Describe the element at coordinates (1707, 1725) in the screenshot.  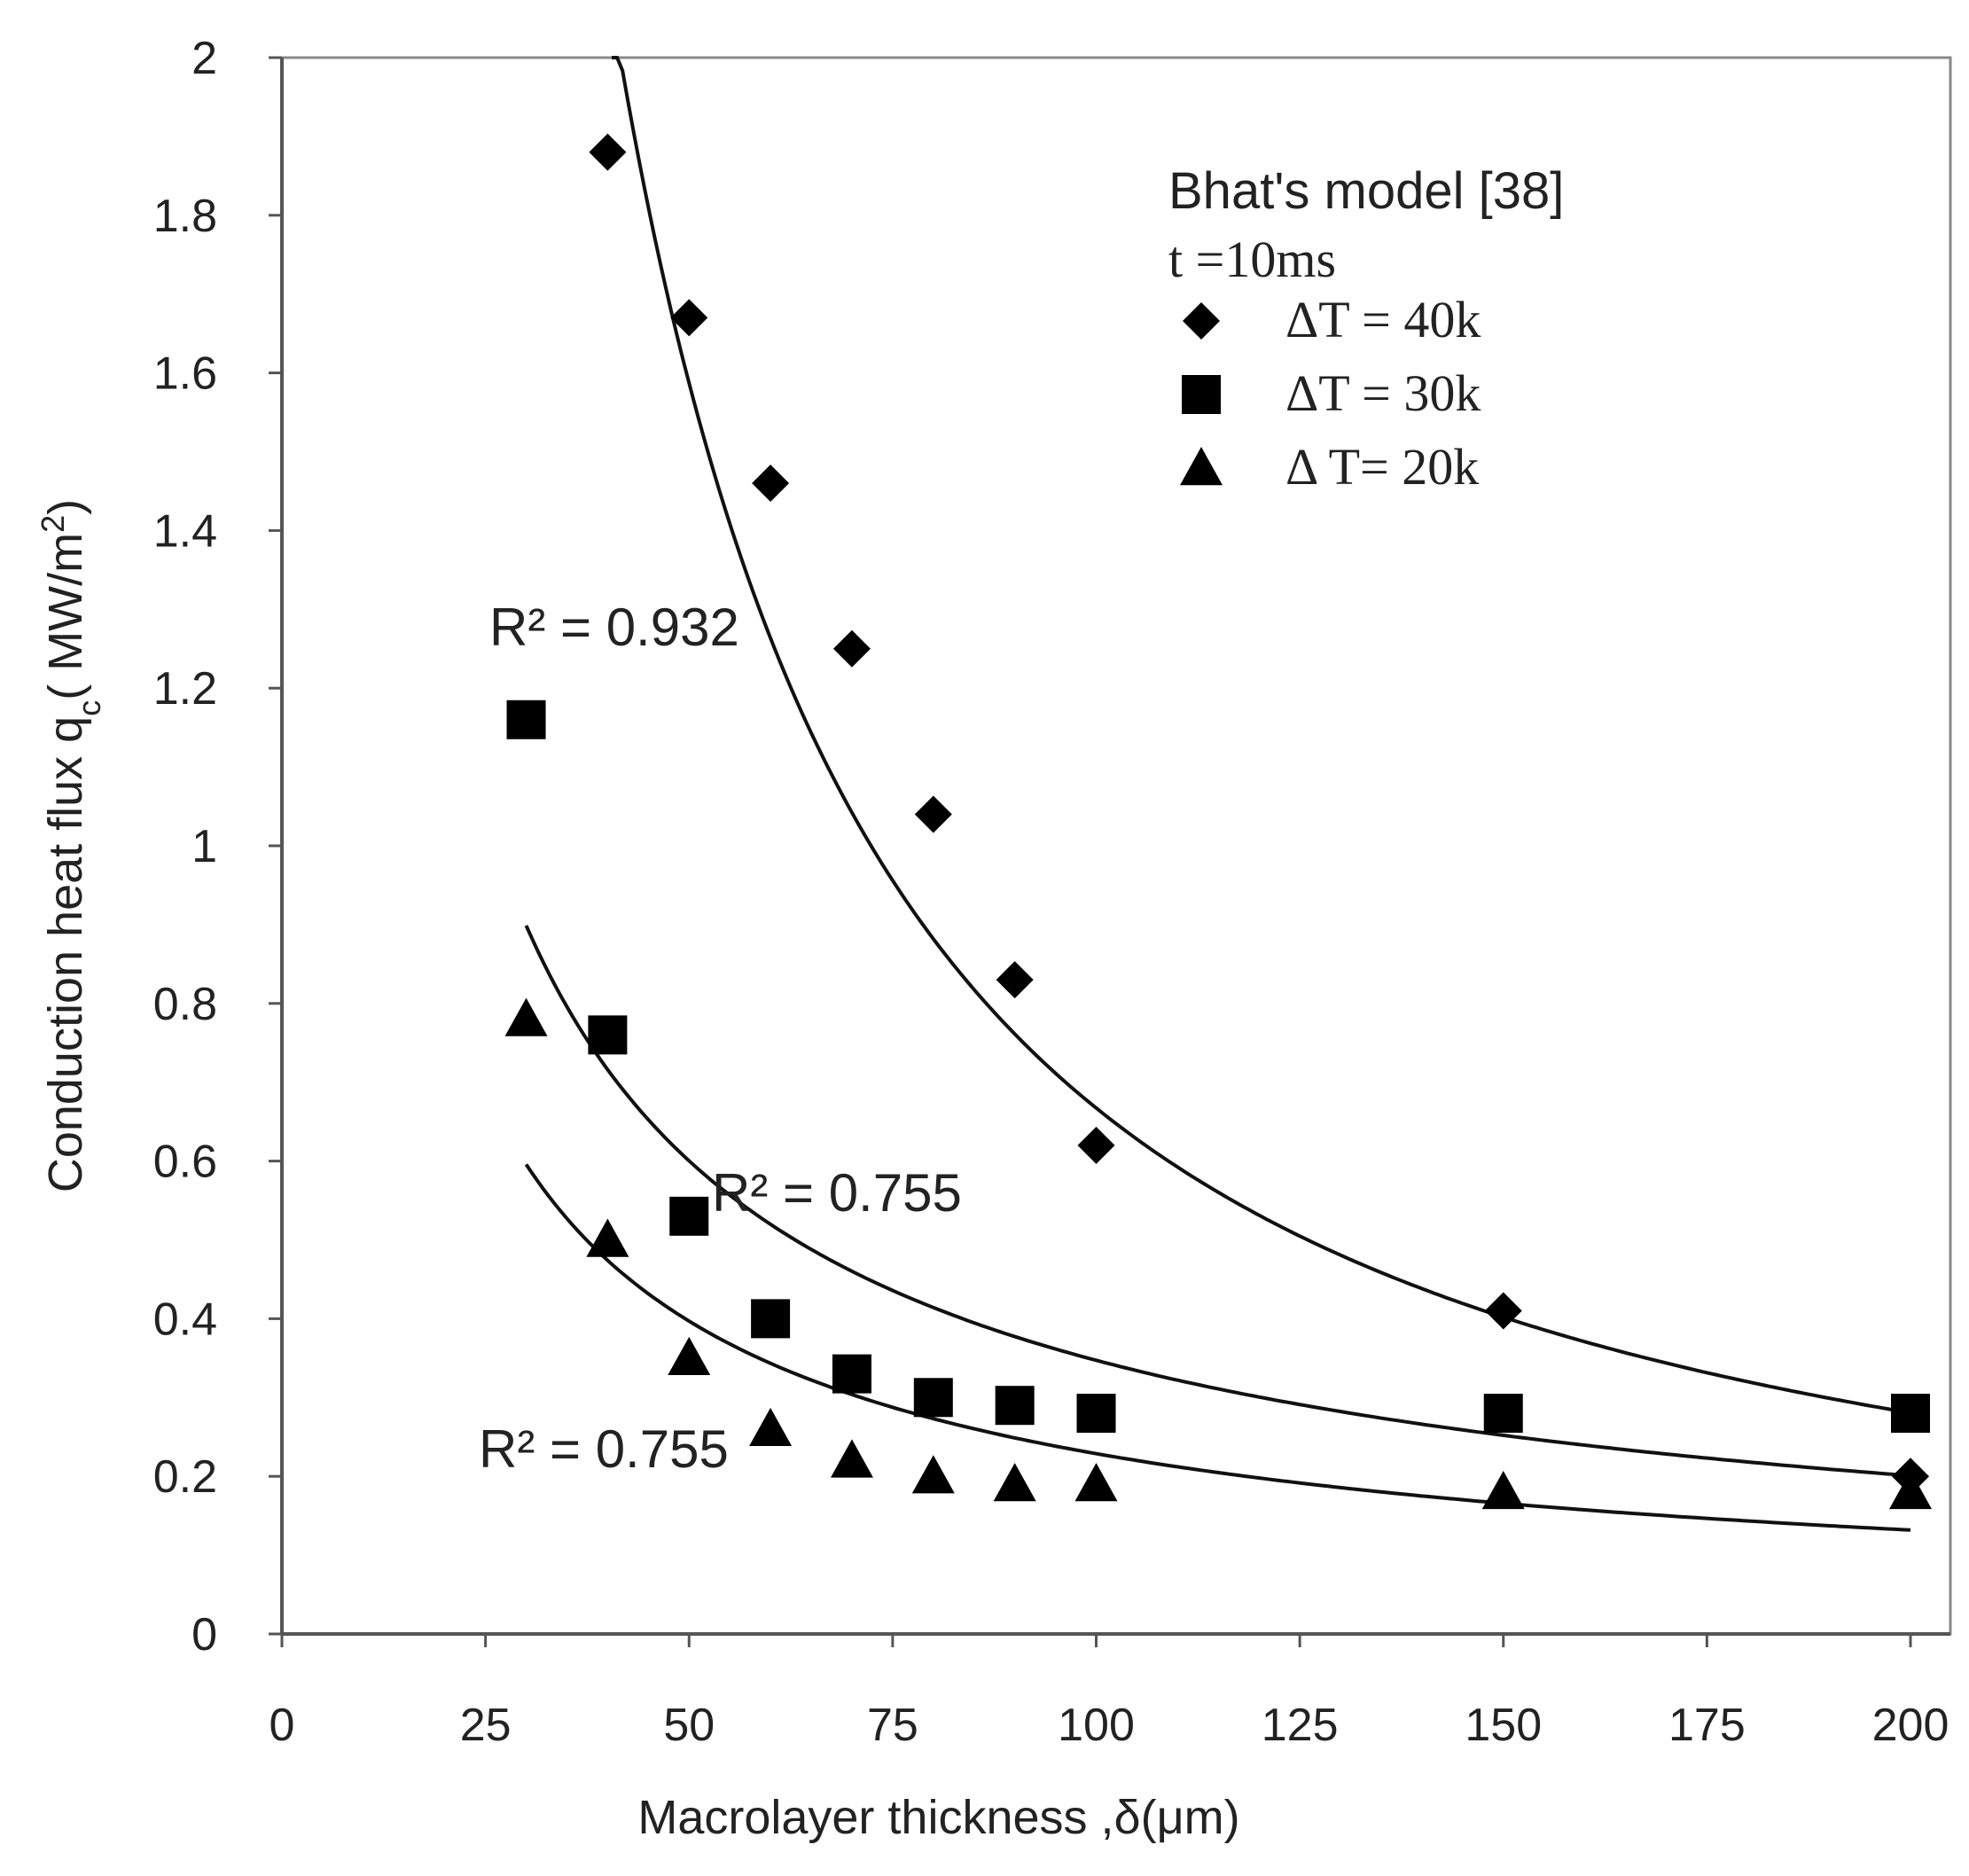
I see `x-tick-label: 175` at that location.